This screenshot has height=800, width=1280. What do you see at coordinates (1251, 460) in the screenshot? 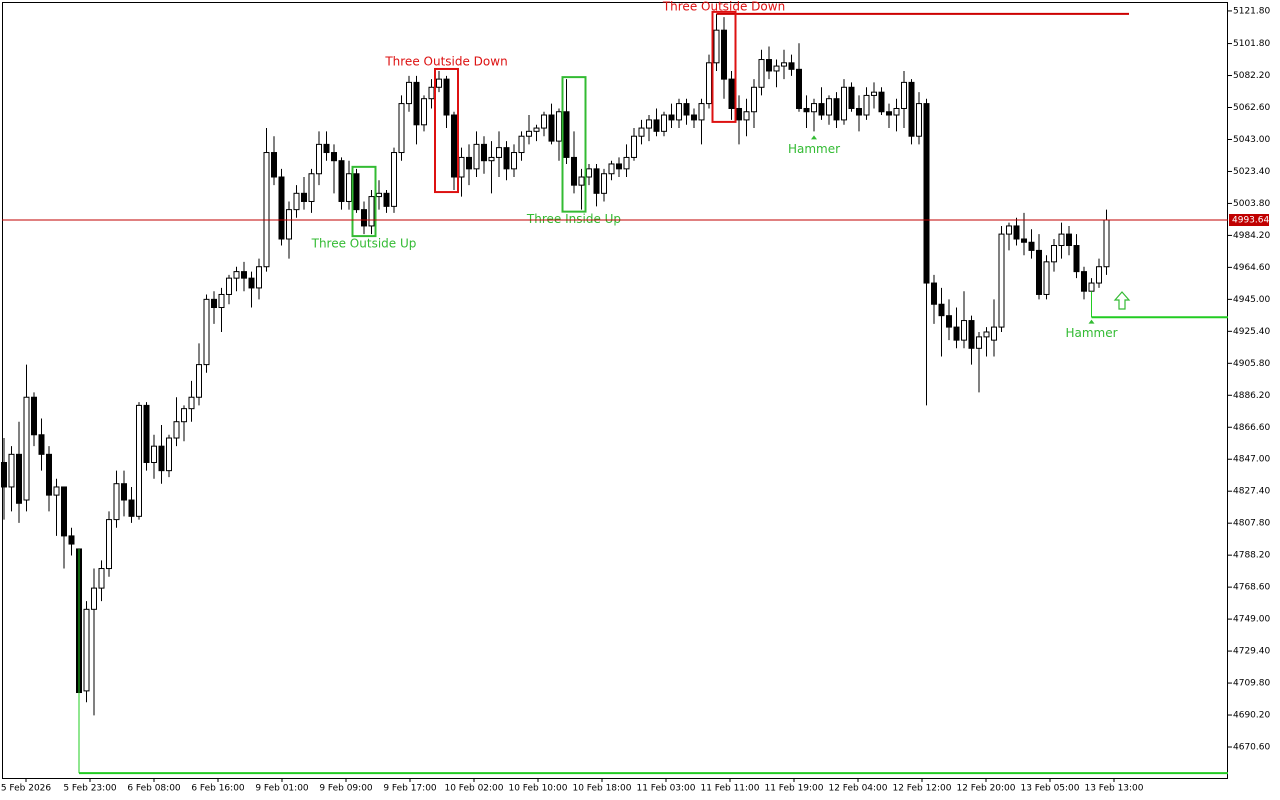
I see `y-tick-label: 4847.00` at bounding box center [1251, 460].